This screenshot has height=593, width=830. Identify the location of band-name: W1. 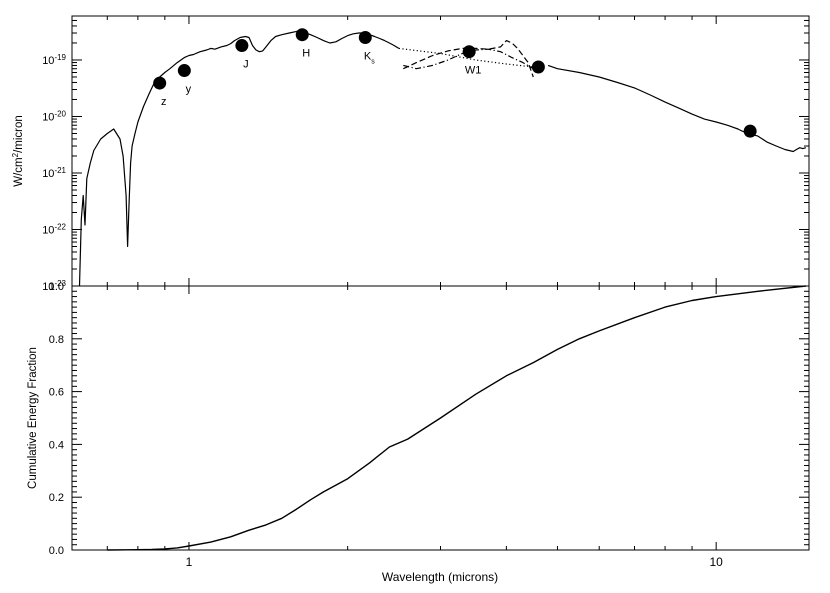
(473, 71).